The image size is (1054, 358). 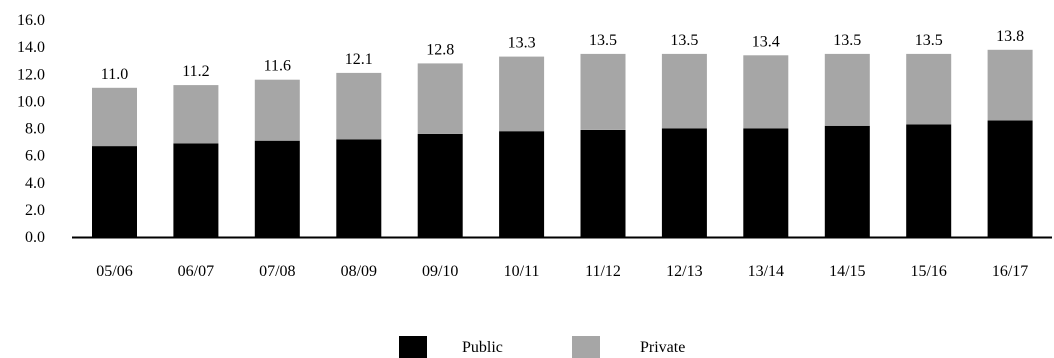 What do you see at coordinates (35, 156) in the screenshot?
I see `y-tick-label: 6.0` at bounding box center [35, 156].